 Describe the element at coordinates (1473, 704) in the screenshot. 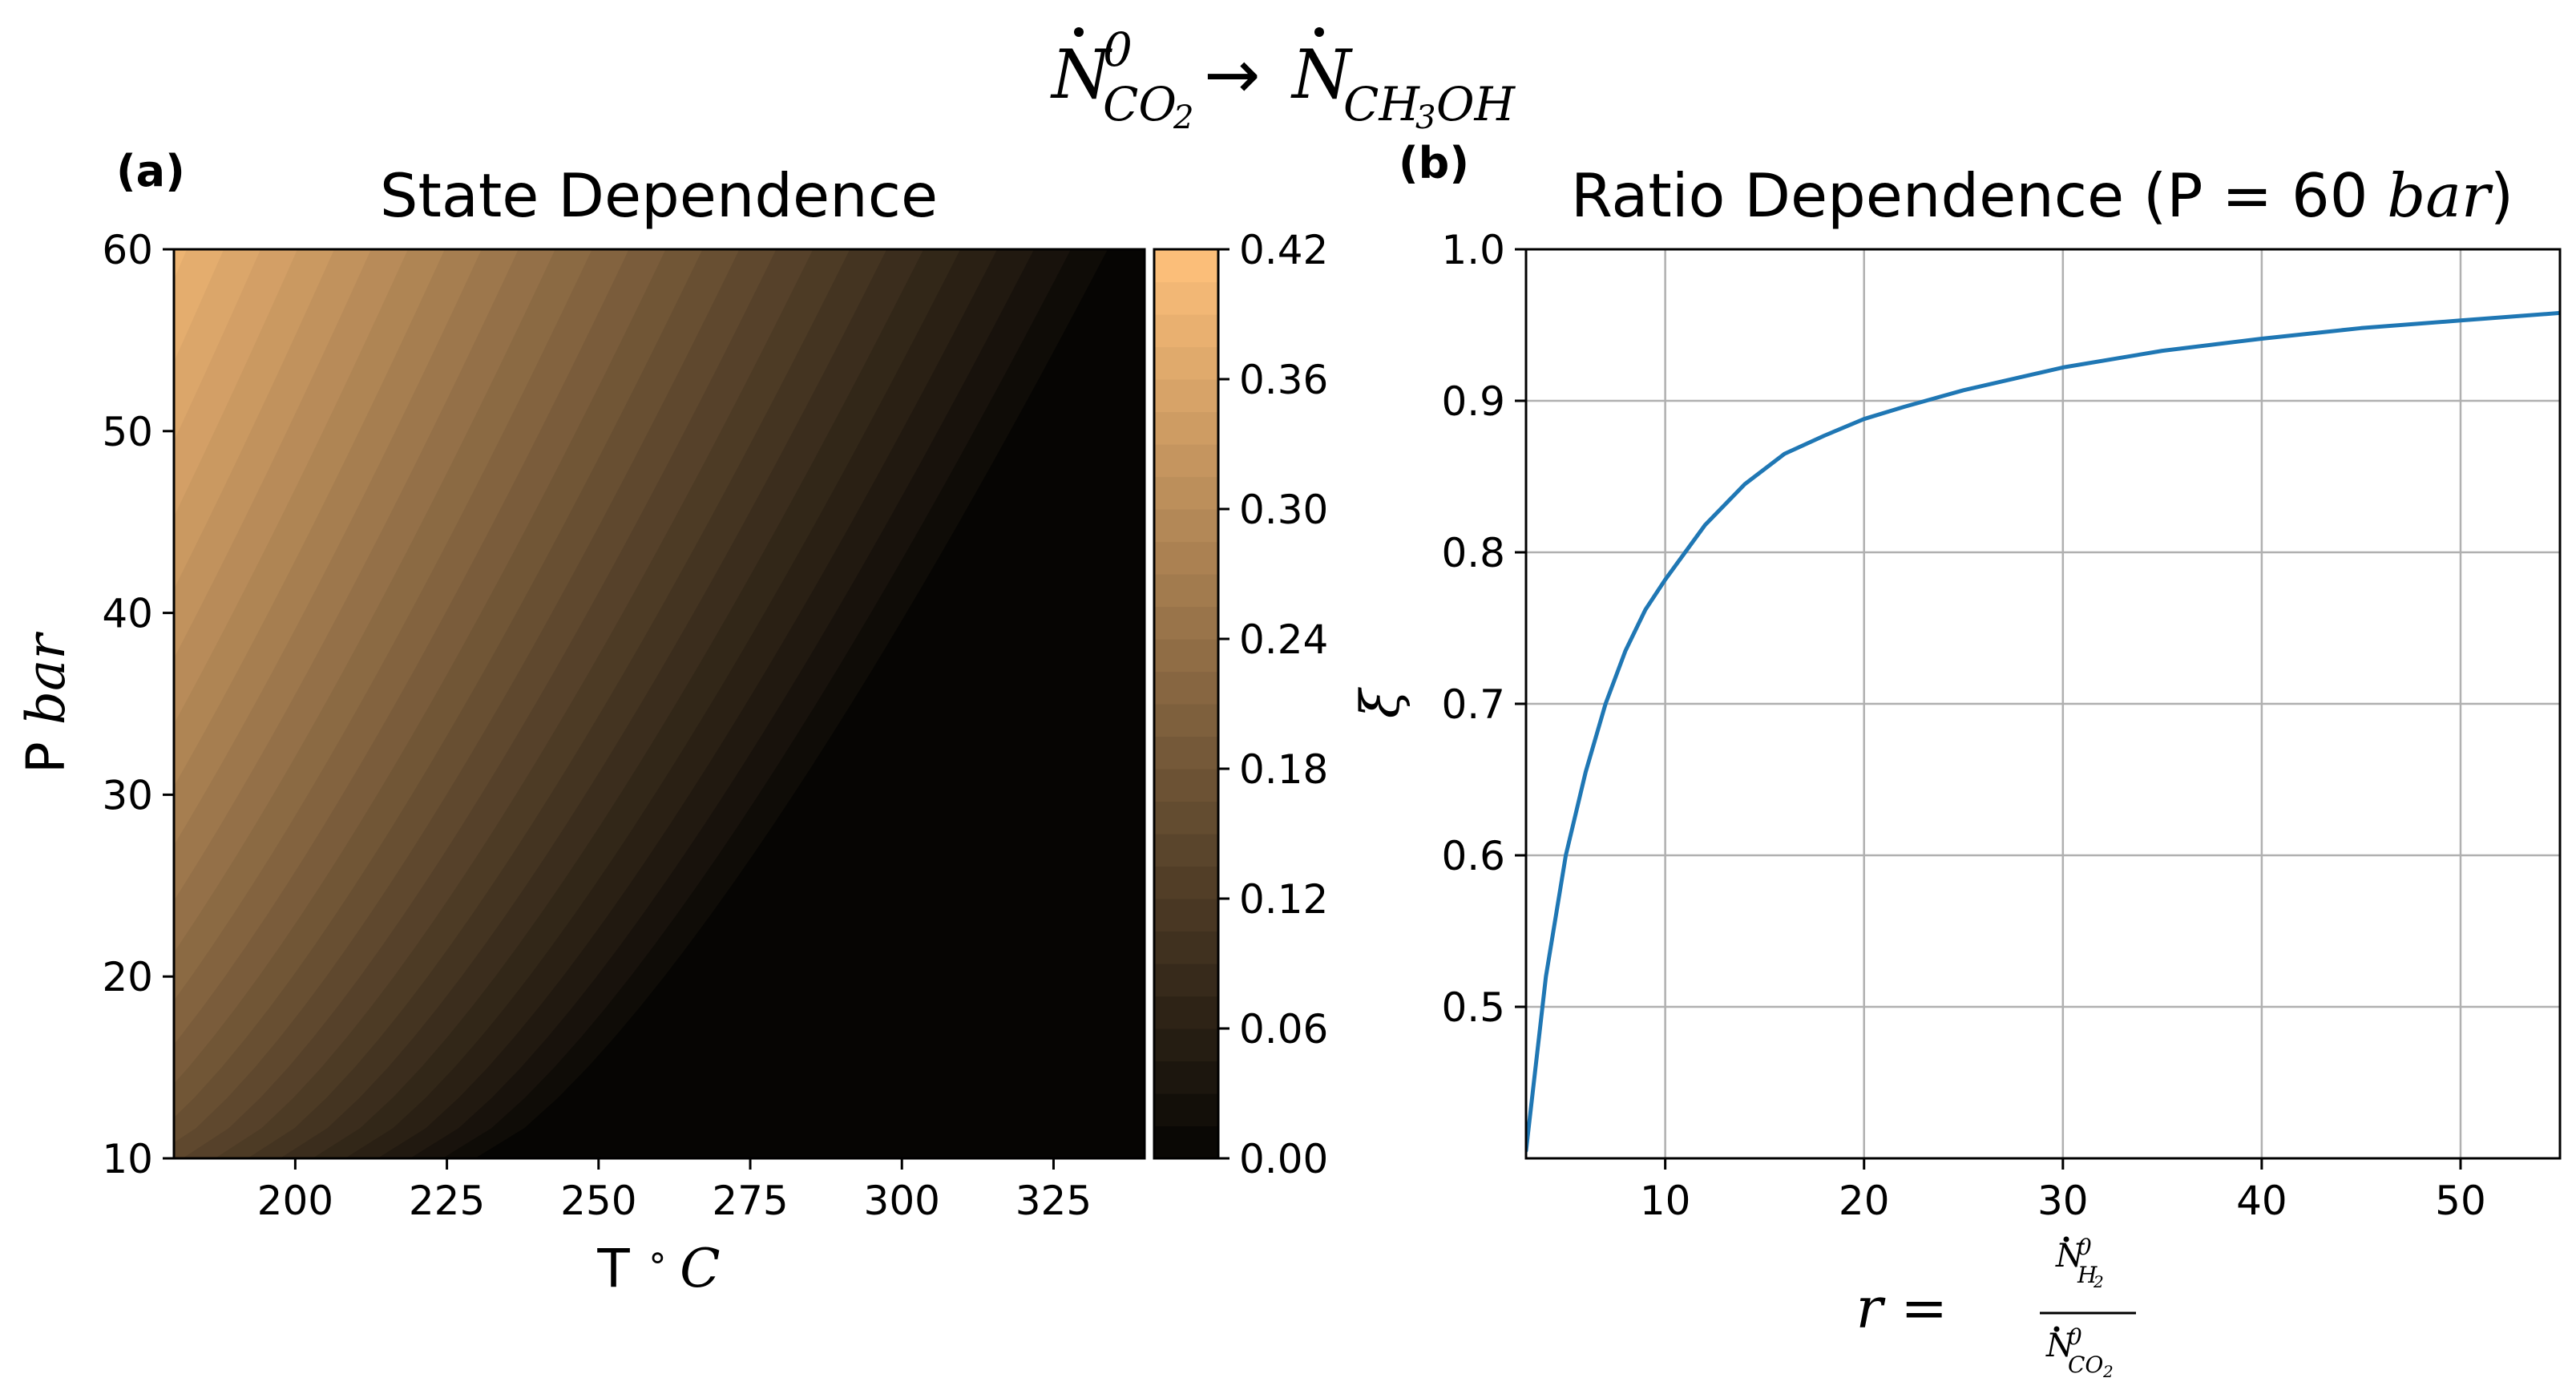

I see `y-tick-label: 0.7` at that location.